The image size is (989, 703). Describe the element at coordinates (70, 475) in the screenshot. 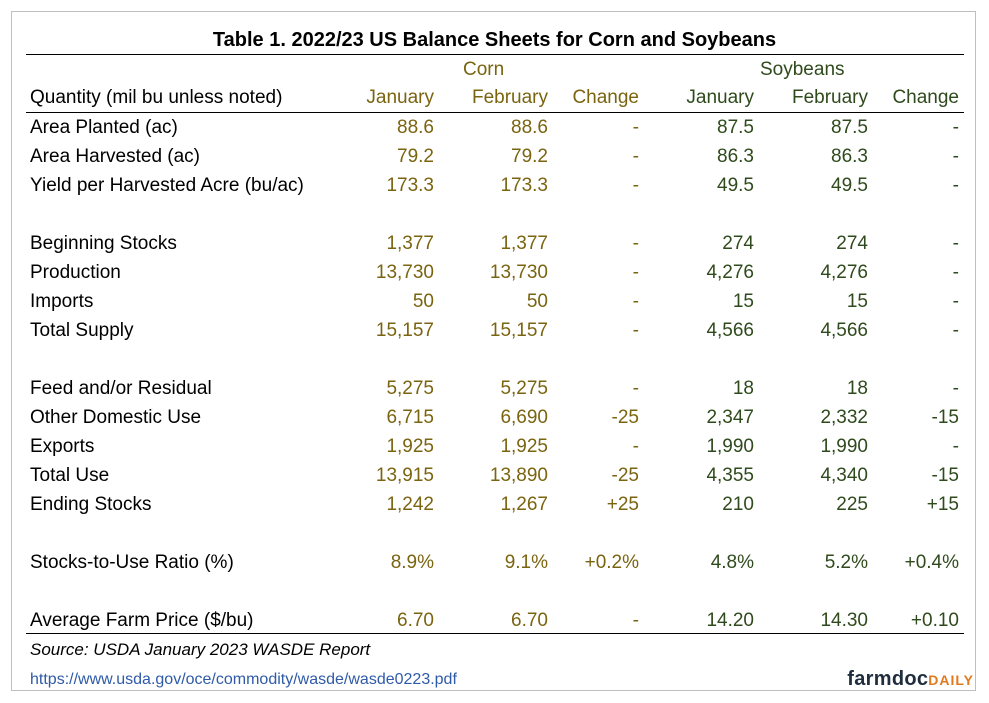

I see `row-label: Total Use` at that location.